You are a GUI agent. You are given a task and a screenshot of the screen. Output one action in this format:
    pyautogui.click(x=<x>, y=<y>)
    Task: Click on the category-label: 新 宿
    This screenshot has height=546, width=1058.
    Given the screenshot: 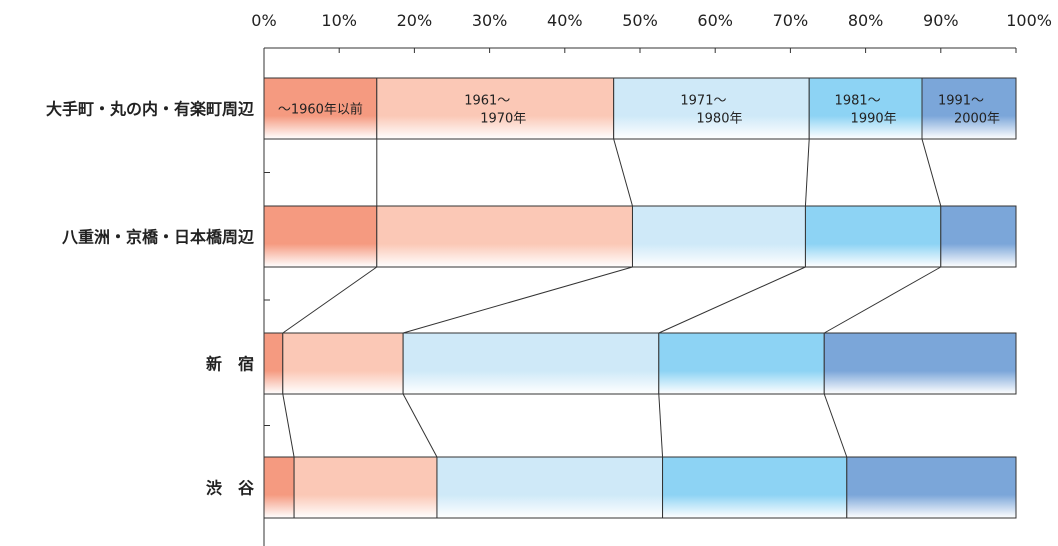 What is the action you would take?
    pyautogui.click(x=230, y=364)
    